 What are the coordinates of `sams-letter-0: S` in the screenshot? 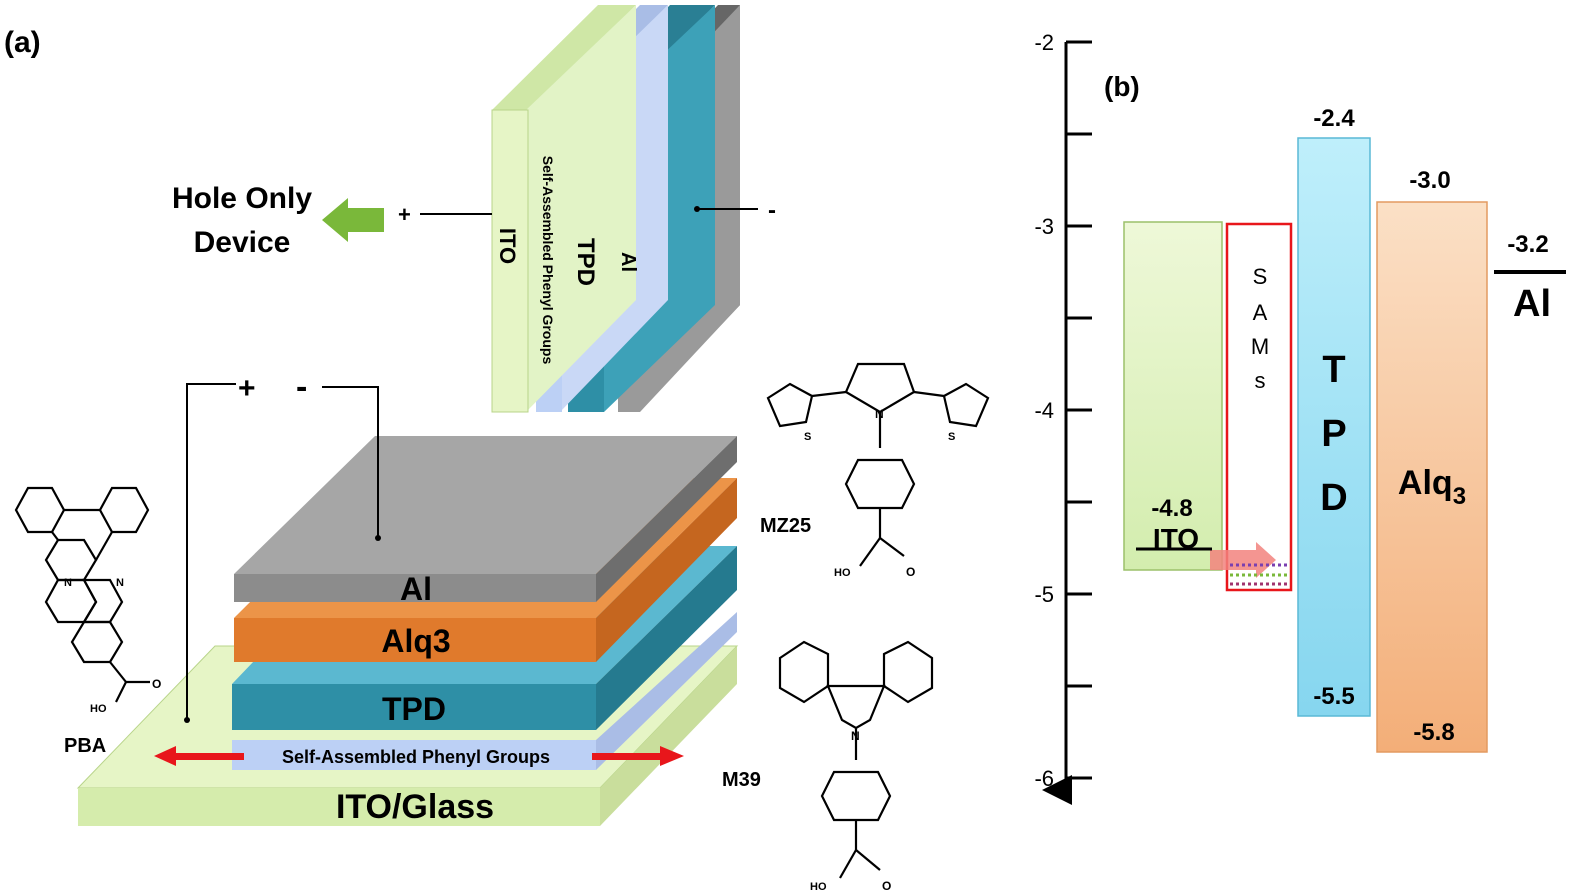 It's located at (1260, 276).